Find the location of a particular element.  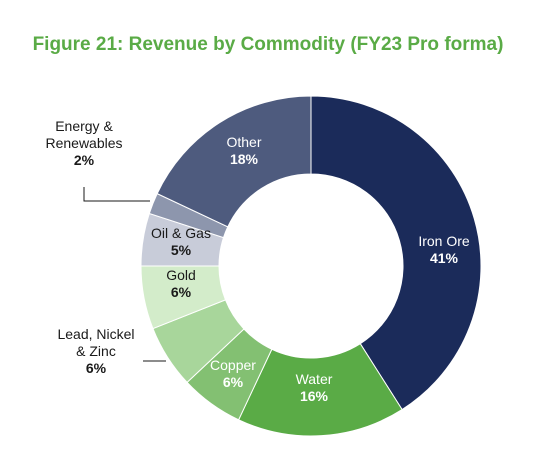

label-value-other: 18% is located at coordinates (244, 159).